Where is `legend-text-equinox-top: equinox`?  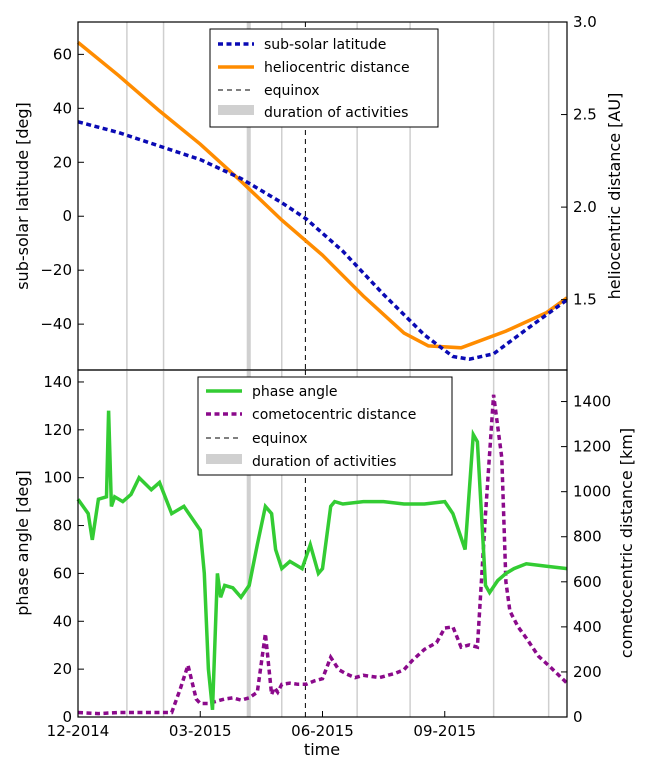 legend-text-equinox-top: equinox is located at coordinates (292, 91).